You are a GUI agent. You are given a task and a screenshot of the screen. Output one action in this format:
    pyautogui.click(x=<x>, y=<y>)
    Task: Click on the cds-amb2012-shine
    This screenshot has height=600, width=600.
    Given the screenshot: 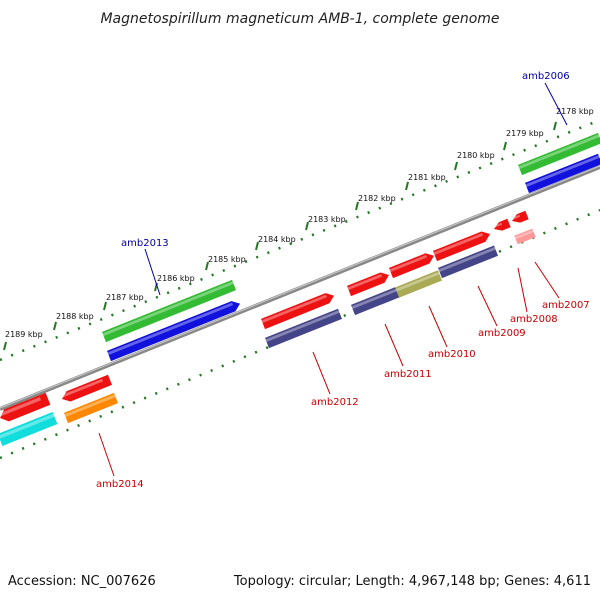 What is the action you would take?
    pyautogui.click(x=294, y=308)
    